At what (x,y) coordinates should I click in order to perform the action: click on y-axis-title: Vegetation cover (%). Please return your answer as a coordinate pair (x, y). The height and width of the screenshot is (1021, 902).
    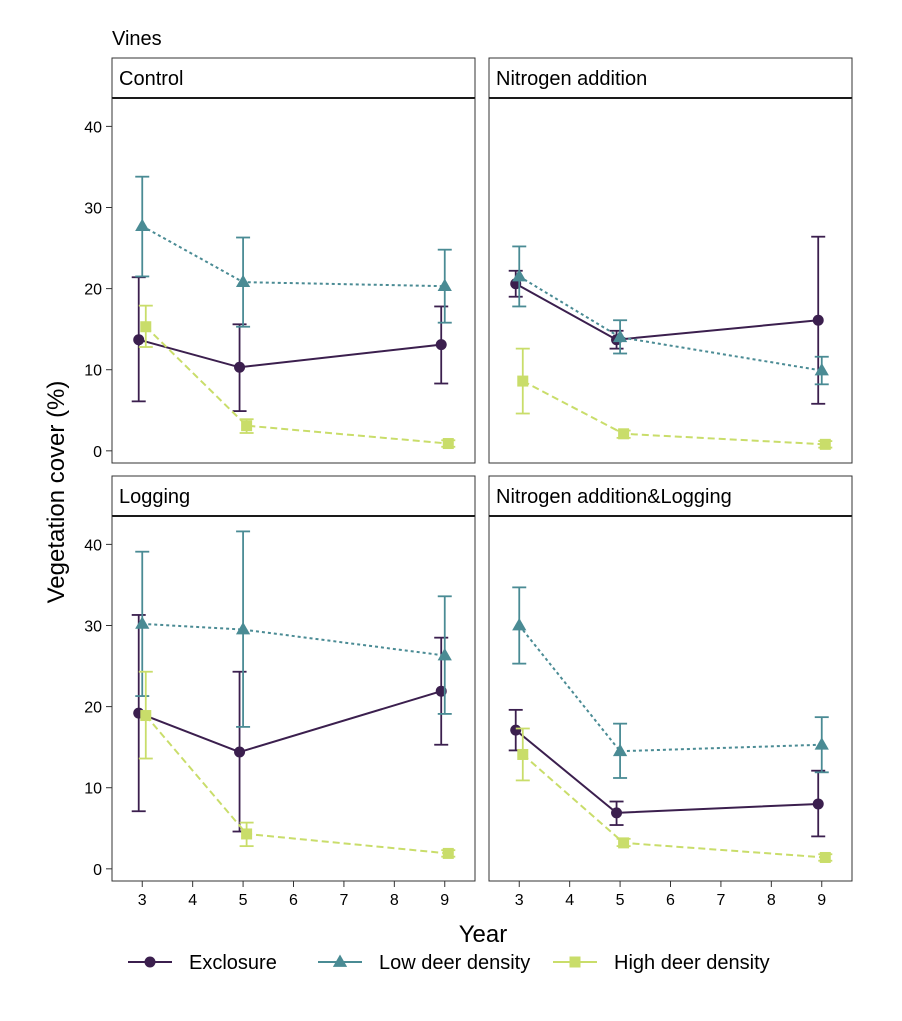
    Looking at the image, I should click on (56, 492).